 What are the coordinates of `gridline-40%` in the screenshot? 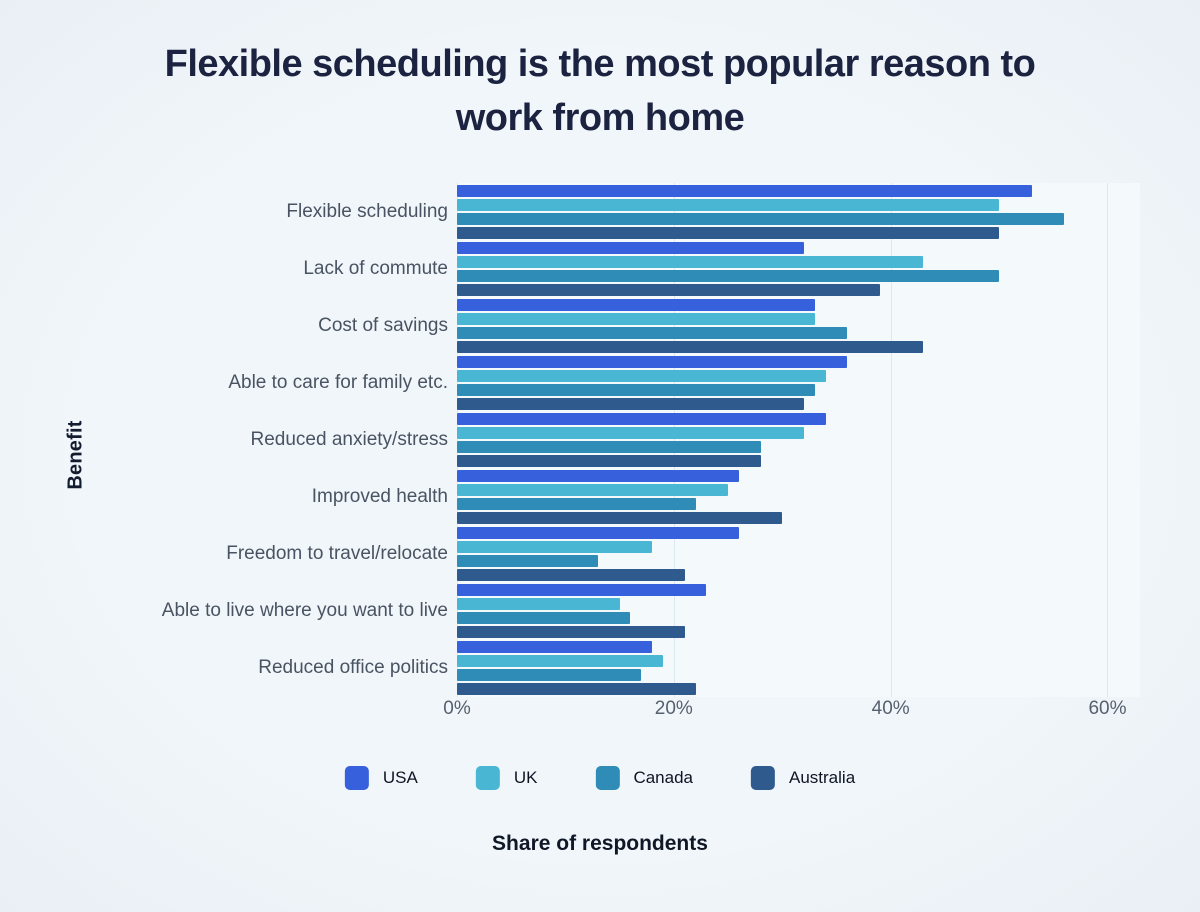 It's located at (891, 440).